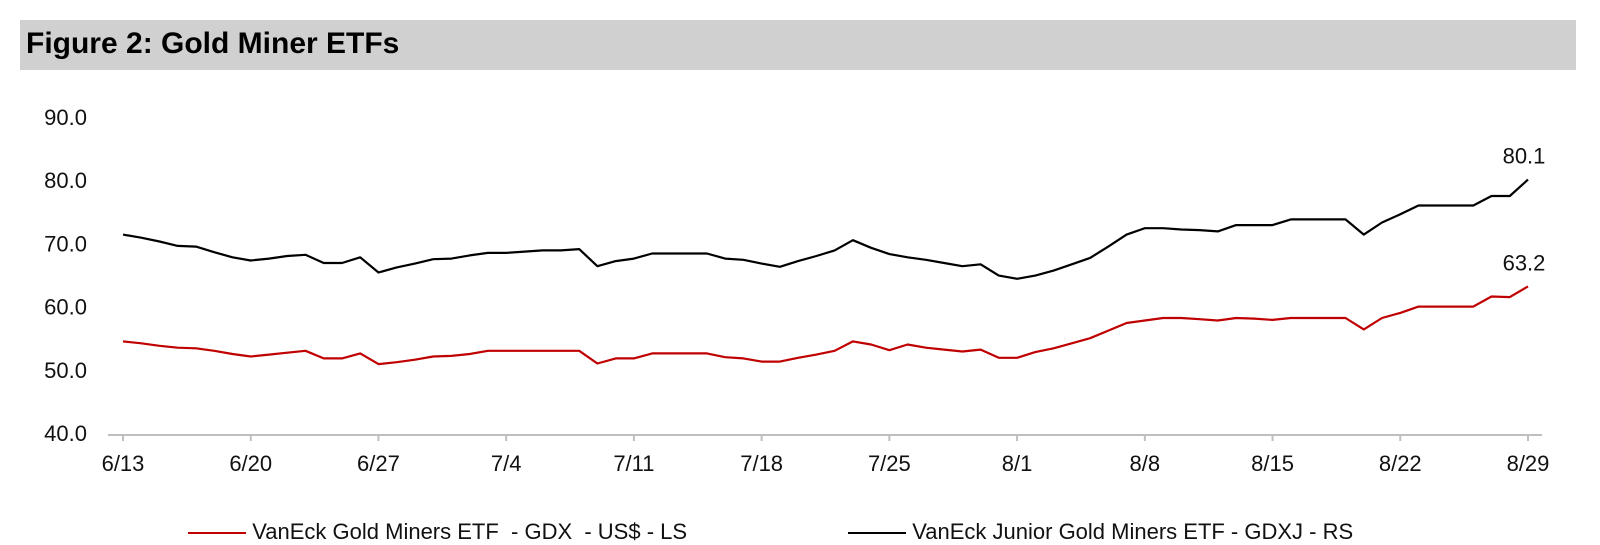 The image size is (1600, 545). What do you see at coordinates (1272, 463) in the screenshot?
I see `x-tick-label: 8/15` at bounding box center [1272, 463].